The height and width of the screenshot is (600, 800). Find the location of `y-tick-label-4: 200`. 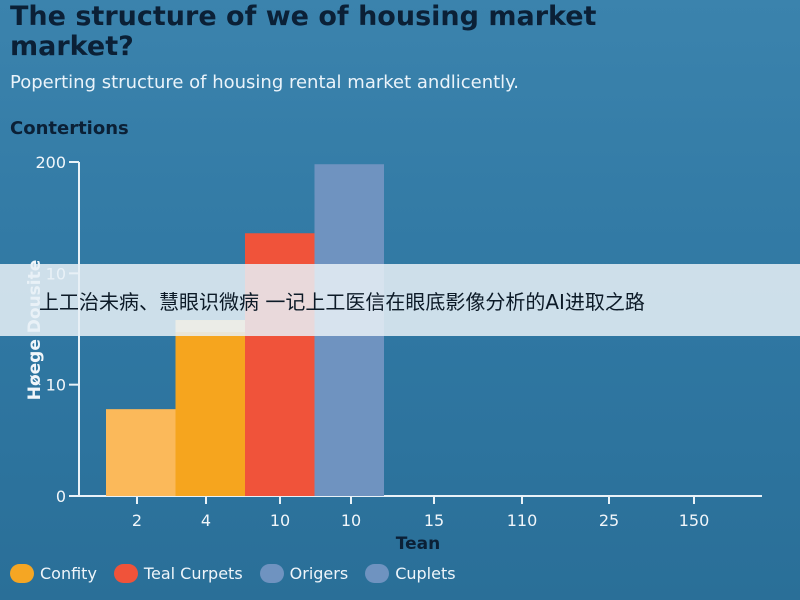

y-tick-label-4: 200 is located at coordinates (50, 162).